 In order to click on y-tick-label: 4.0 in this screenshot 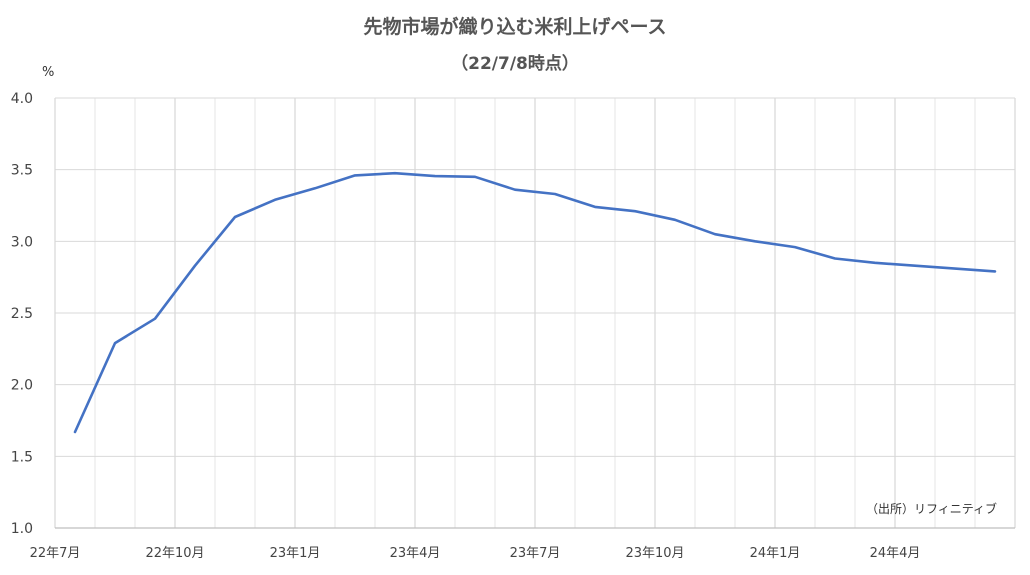, I will do `click(22, 99)`.